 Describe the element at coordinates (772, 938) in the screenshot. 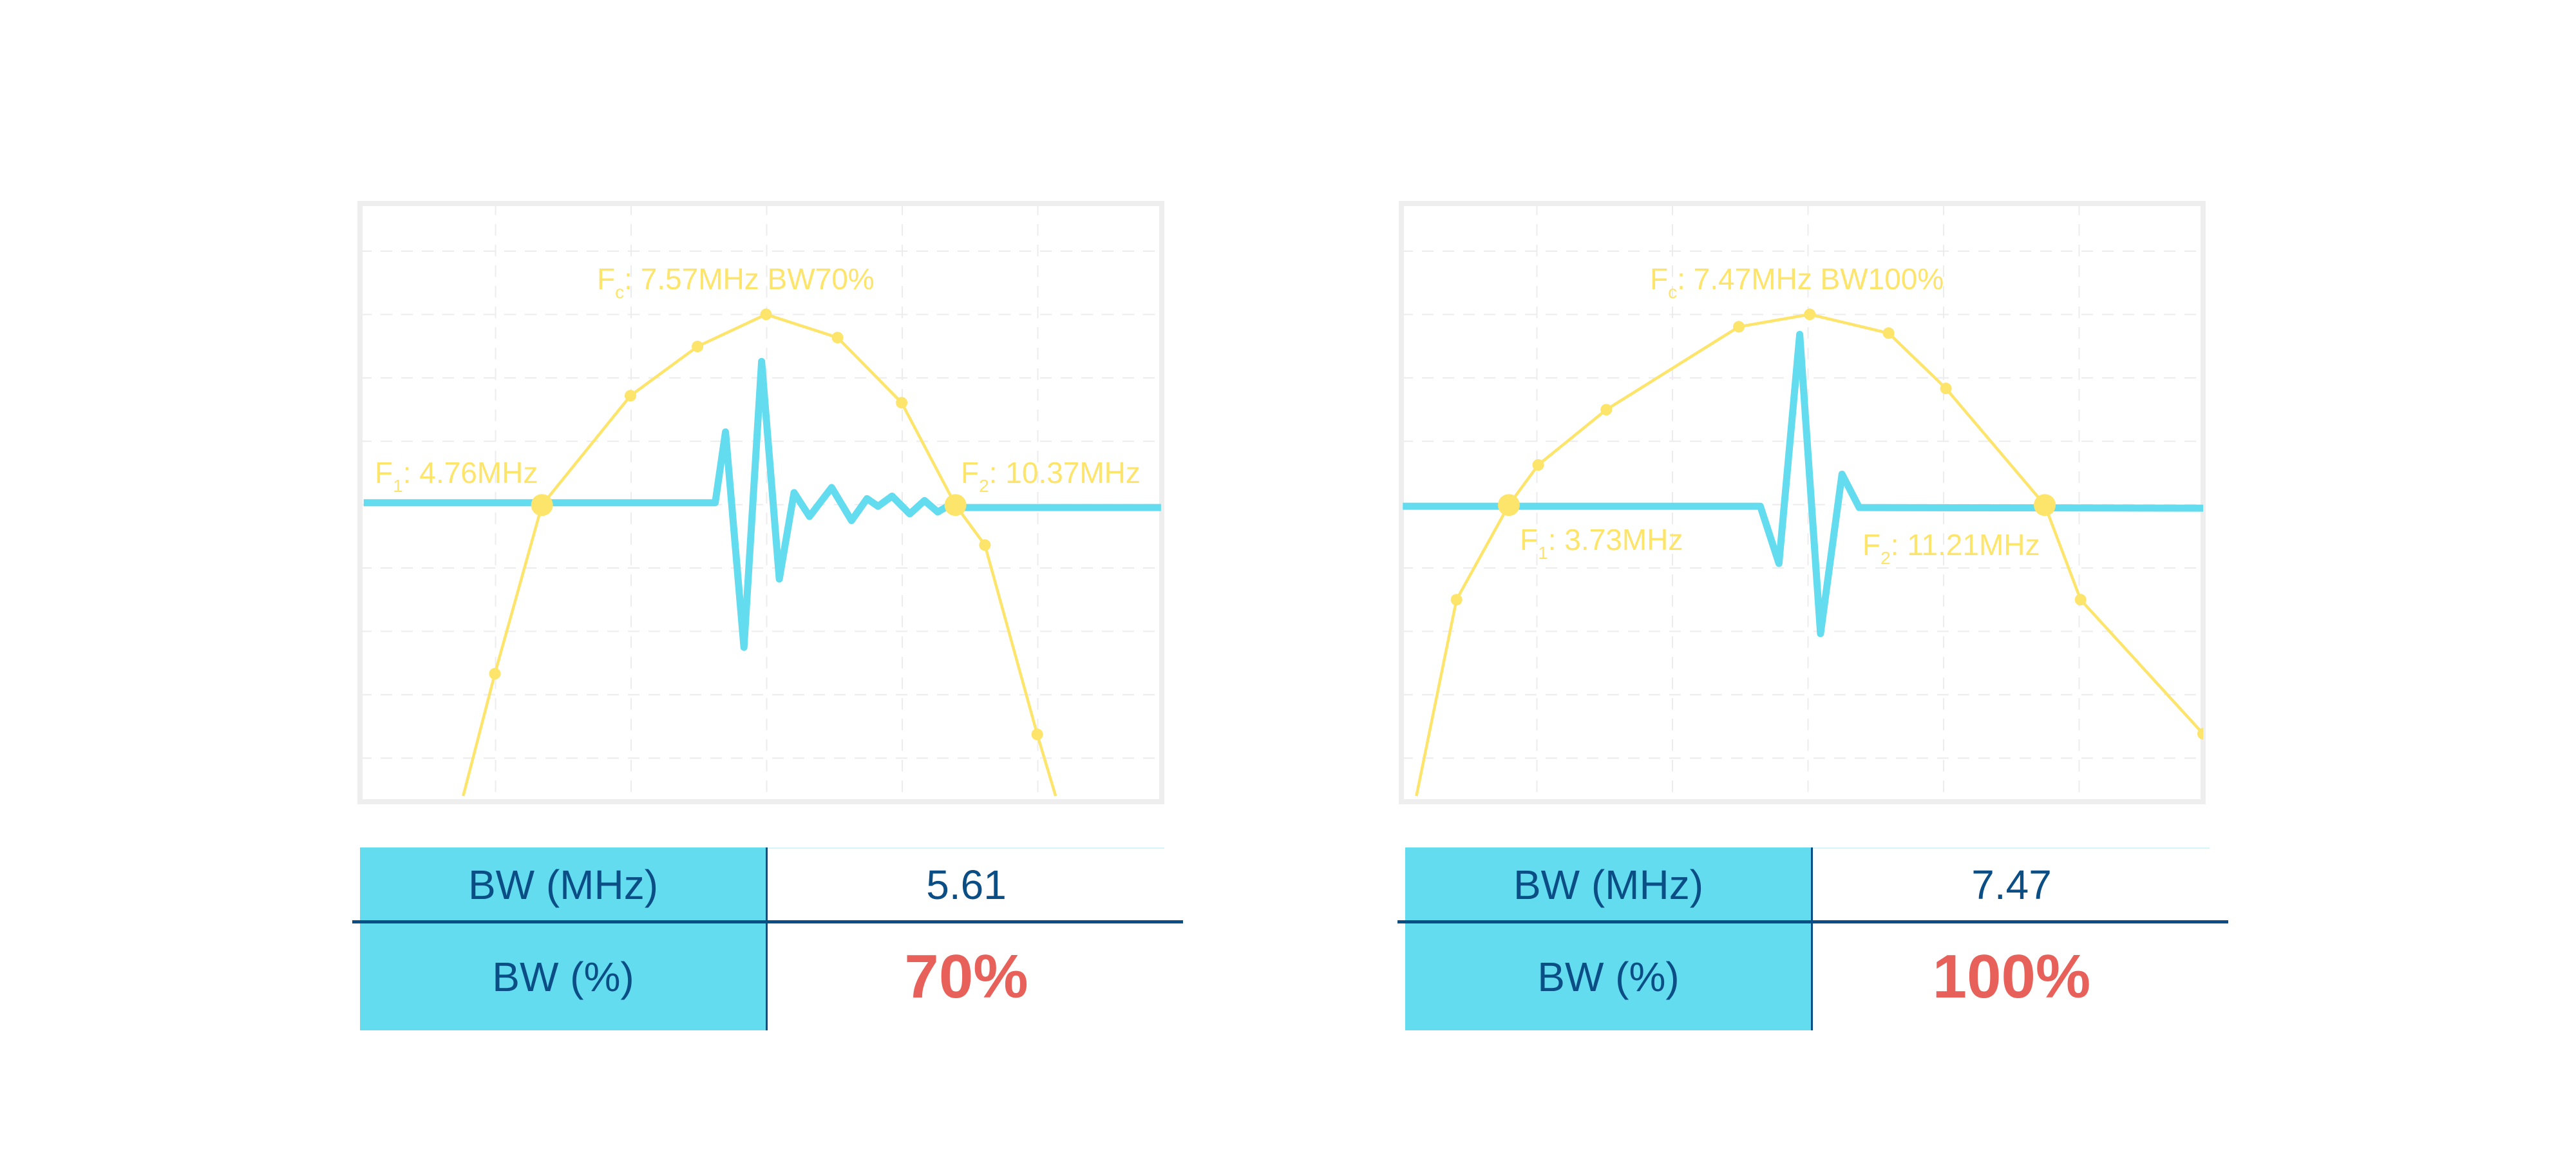

I see `bandwidth-table-left: BW (MHz) 5.61 BW (%) 70%` at that location.